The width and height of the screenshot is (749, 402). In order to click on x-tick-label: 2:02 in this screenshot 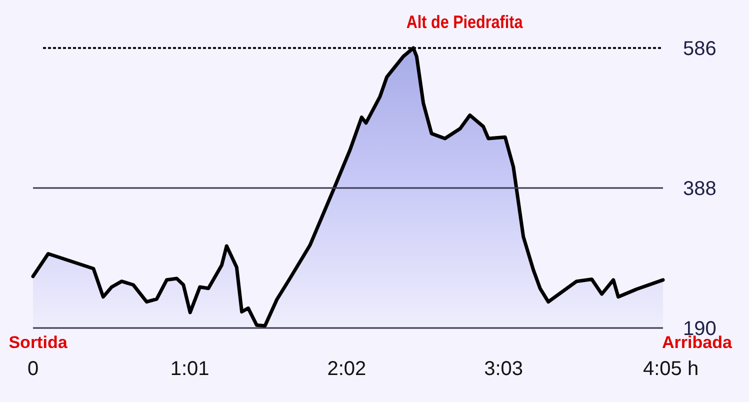, I will do `click(346, 369)`.